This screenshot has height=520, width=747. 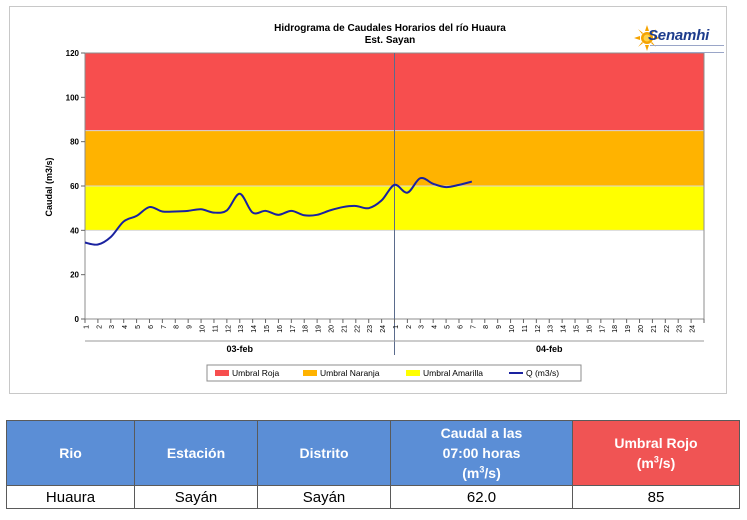 I want to click on day-label: 03-feb, so click(x=239, y=349).